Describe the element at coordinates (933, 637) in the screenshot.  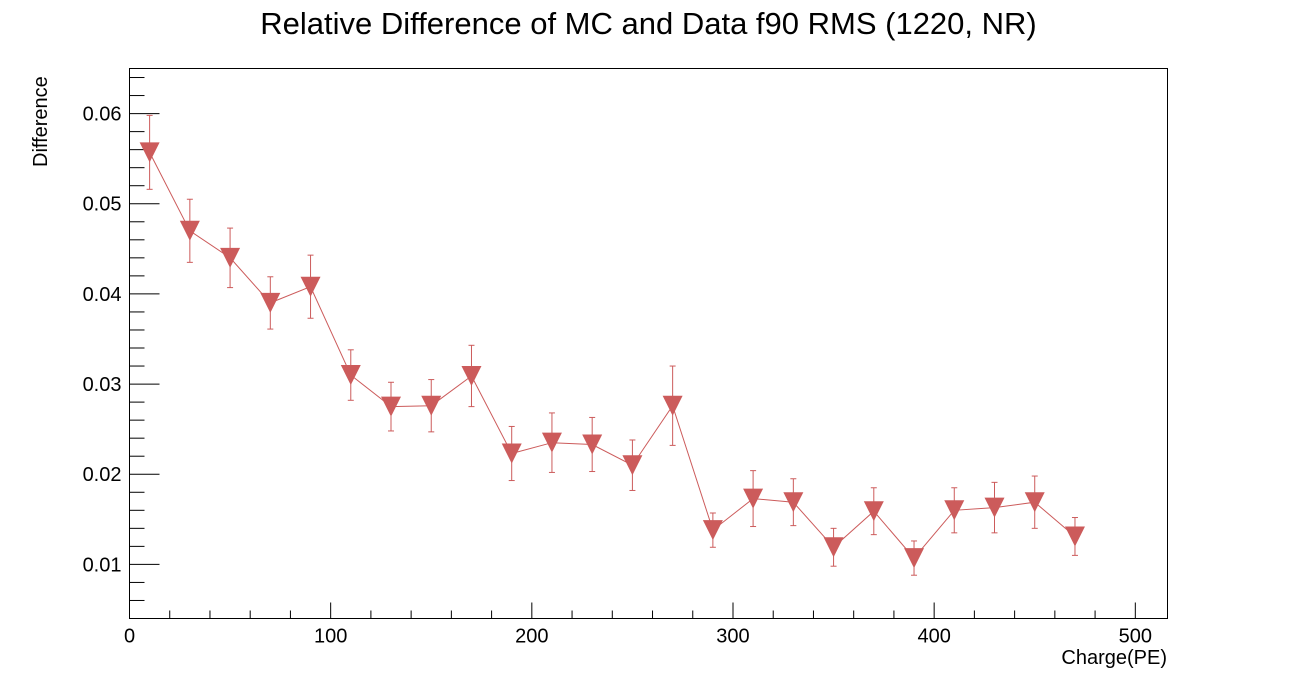
I see `x-tick-label: 400` at that location.